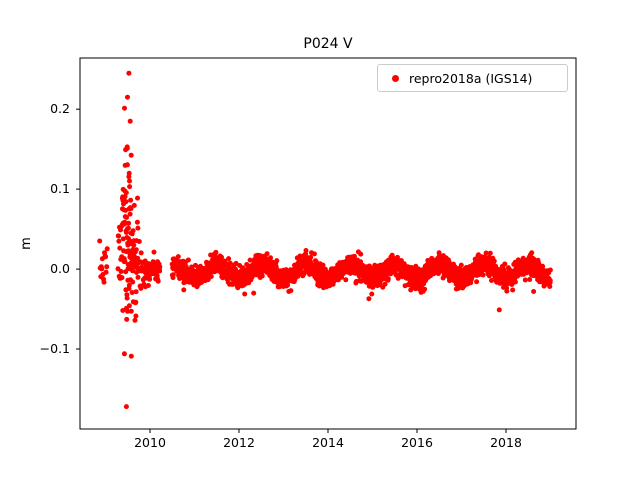  I want to click on legend: repro2018a (IGS14), so click(472, 78).